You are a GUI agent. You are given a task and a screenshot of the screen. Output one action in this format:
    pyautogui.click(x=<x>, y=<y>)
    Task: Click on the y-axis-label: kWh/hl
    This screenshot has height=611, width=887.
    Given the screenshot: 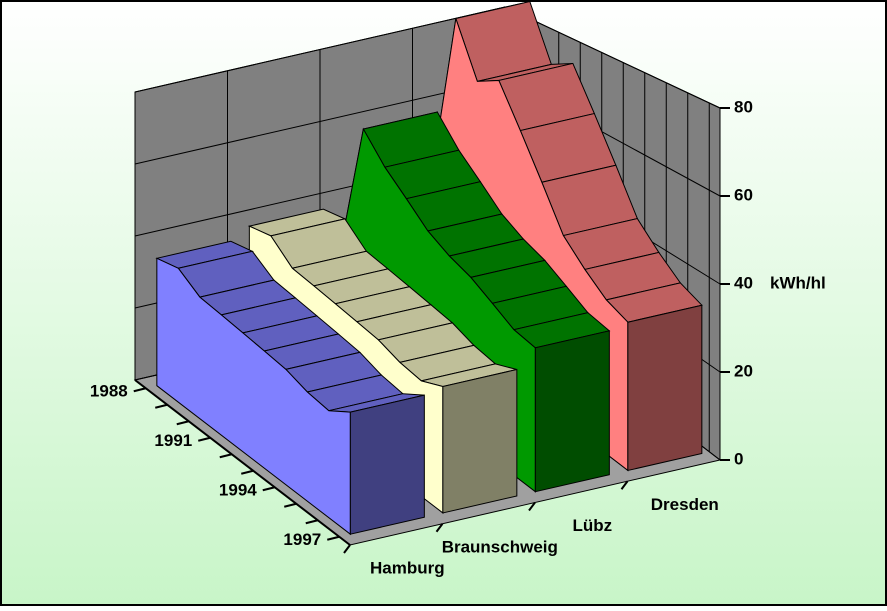 What is the action you would take?
    pyautogui.click(x=798, y=282)
    